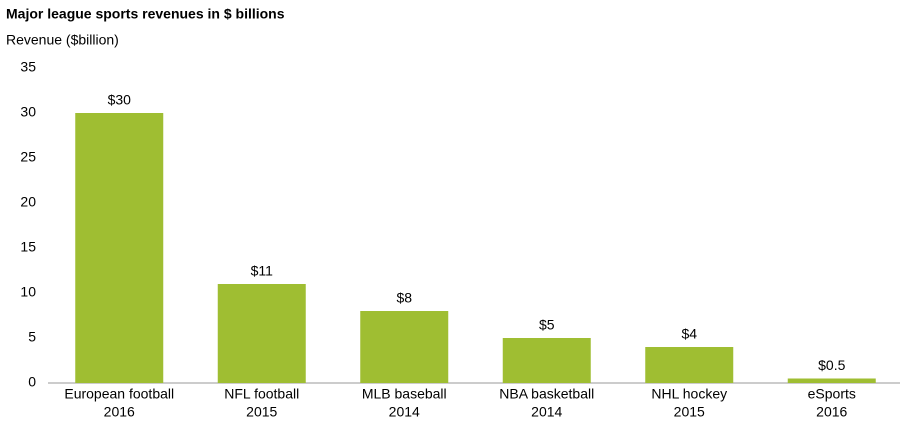 This screenshot has width=900, height=425. Describe the element at coordinates (546, 394) in the screenshot. I see `x-tick-label: NBA basketball` at that location.